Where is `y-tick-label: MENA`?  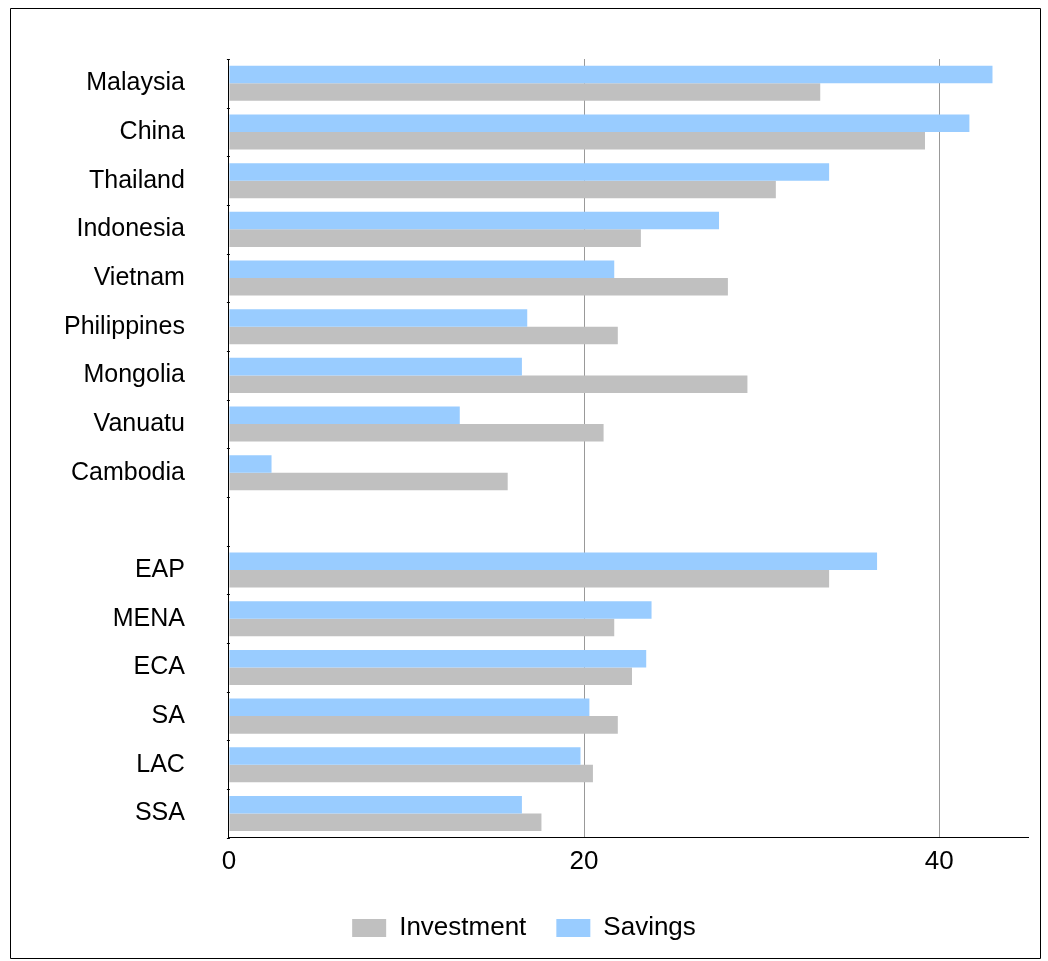
y-tick-label: MENA is located at coordinates (149, 616).